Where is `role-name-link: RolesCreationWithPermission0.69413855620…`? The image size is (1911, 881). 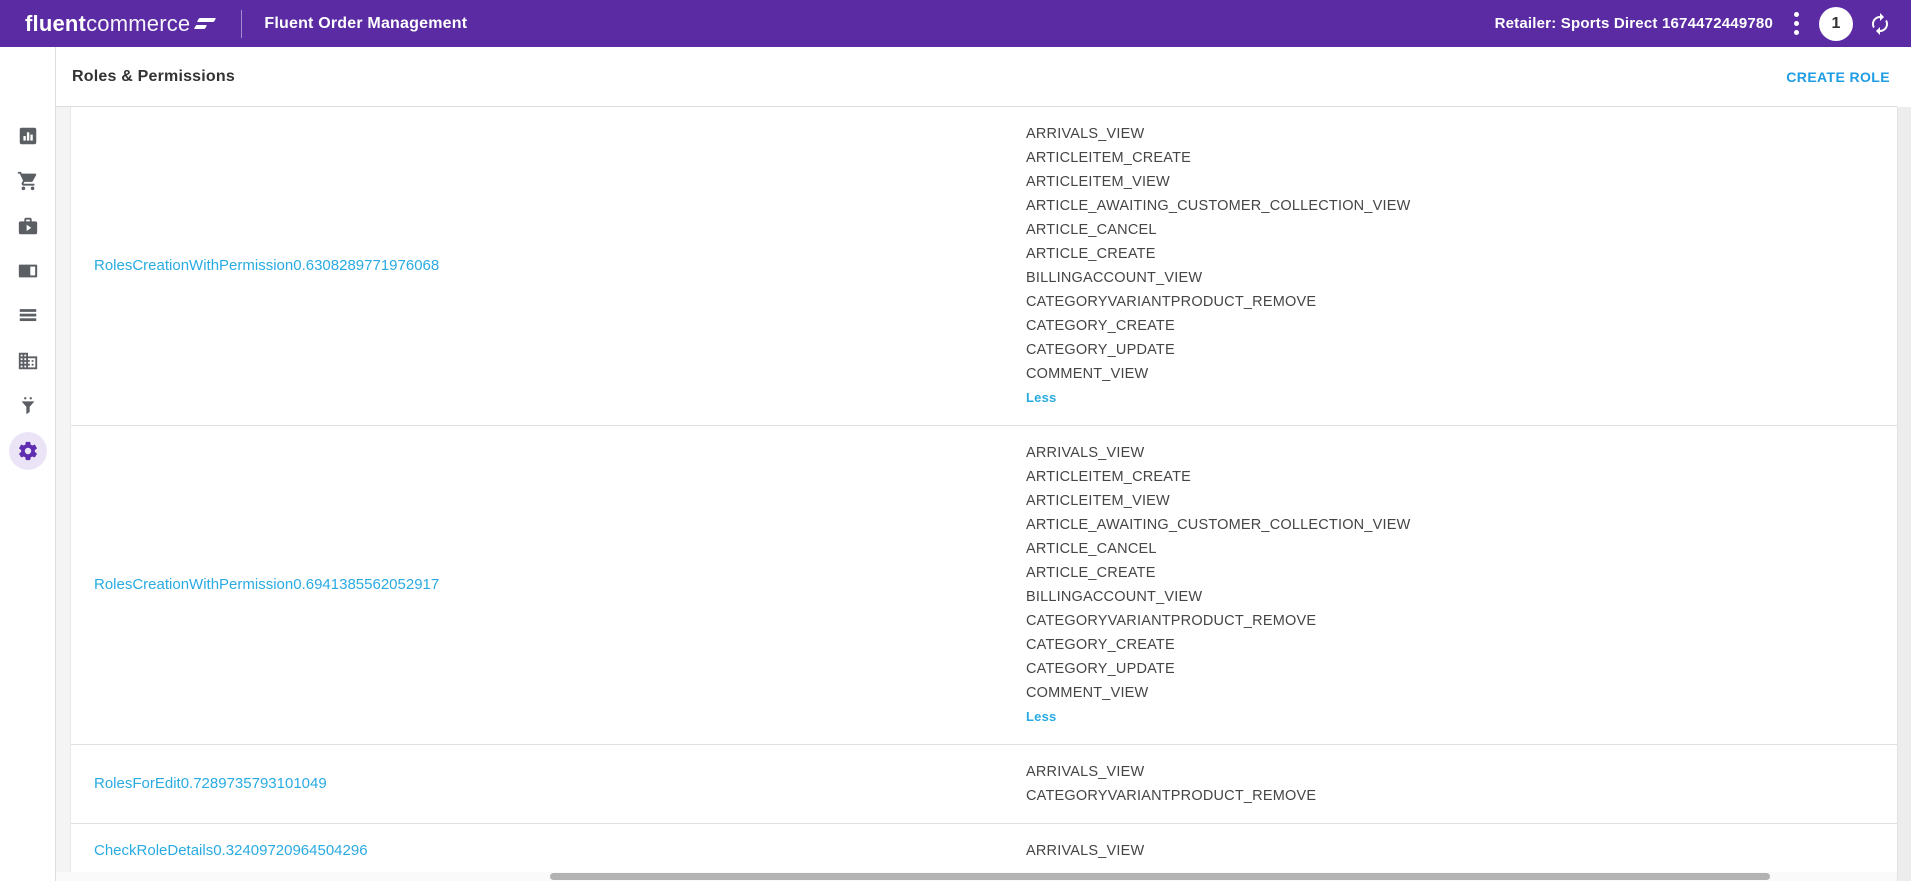 role-name-link: RolesCreationWithPermission0.69413855620… is located at coordinates (267, 584).